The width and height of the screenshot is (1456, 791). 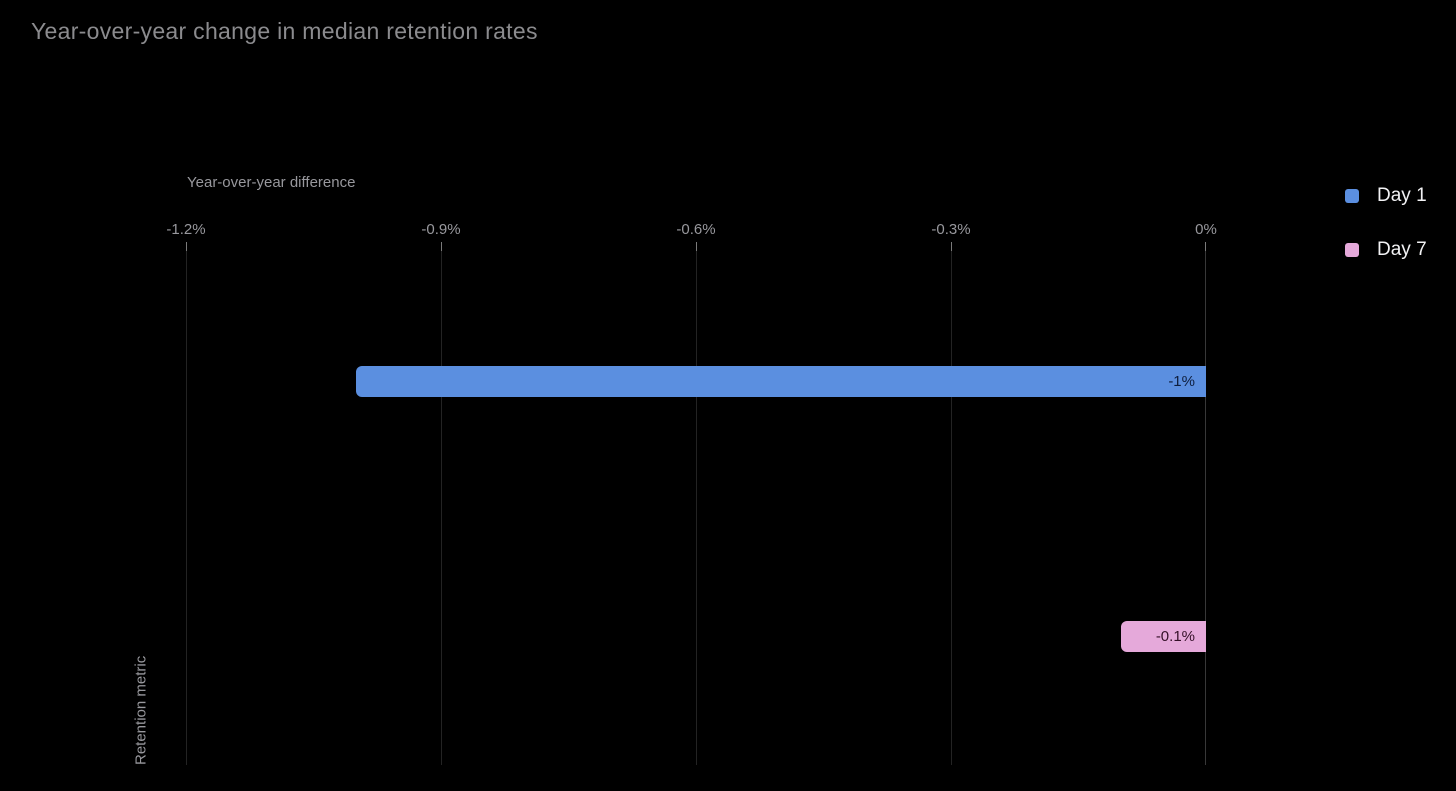 What do you see at coordinates (696, 229) in the screenshot?
I see `x-tick-label: -0.6%` at bounding box center [696, 229].